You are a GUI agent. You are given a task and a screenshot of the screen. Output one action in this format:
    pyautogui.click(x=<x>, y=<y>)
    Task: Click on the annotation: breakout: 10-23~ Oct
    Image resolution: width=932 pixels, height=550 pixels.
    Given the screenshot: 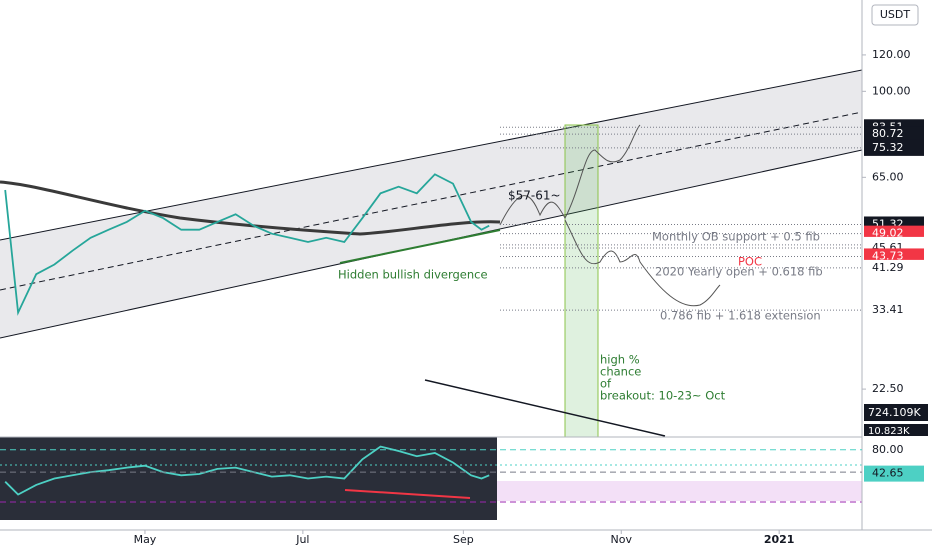 What is the action you would take?
    pyautogui.click(x=663, y=396)
    